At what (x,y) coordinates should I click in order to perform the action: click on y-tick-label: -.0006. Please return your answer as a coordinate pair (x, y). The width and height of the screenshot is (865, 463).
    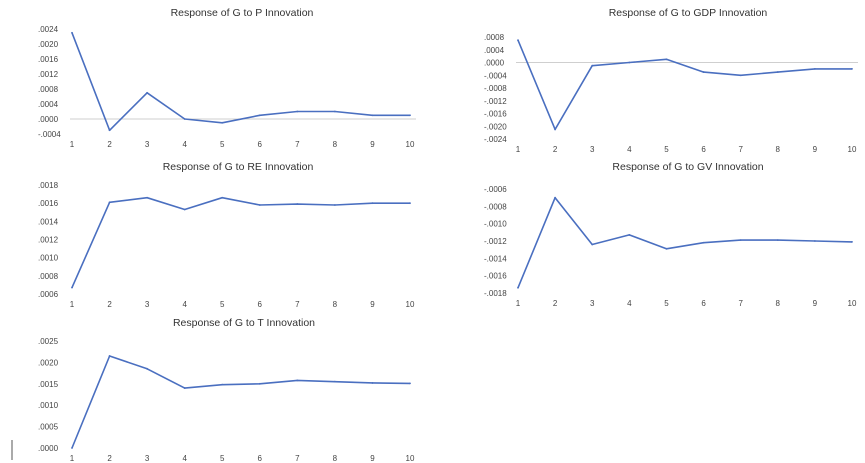
    Looking at the image, I should click on (495, 189).